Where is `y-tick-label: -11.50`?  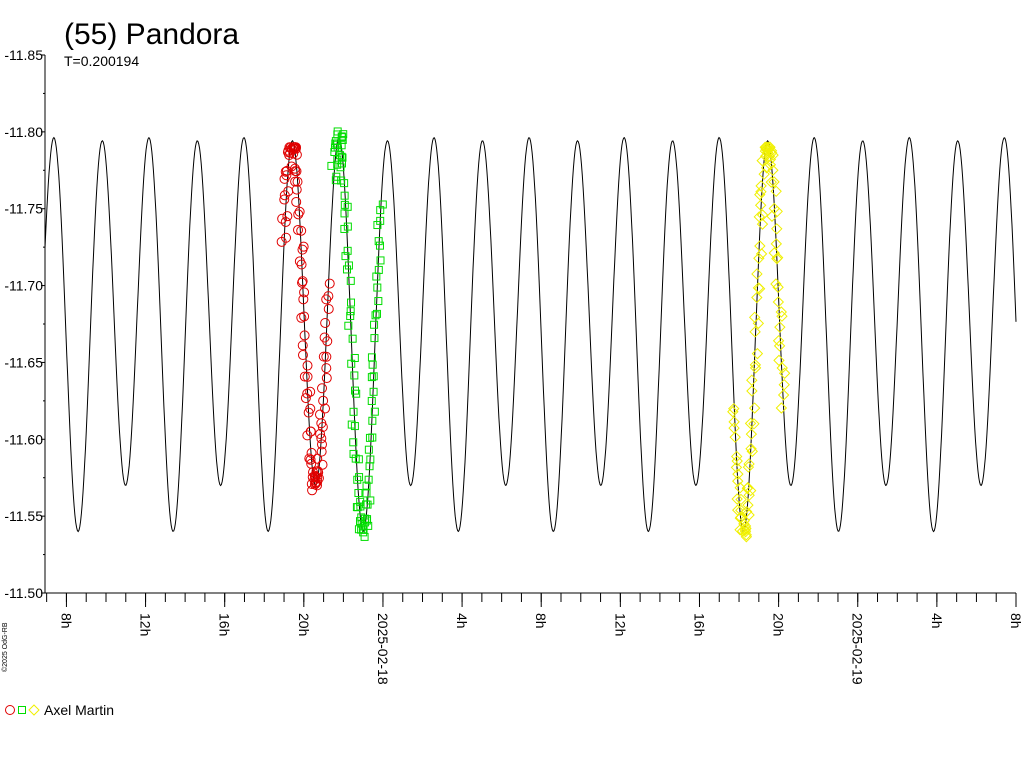 y-tick-label: -11.50 is located at coordinates (23, 593).